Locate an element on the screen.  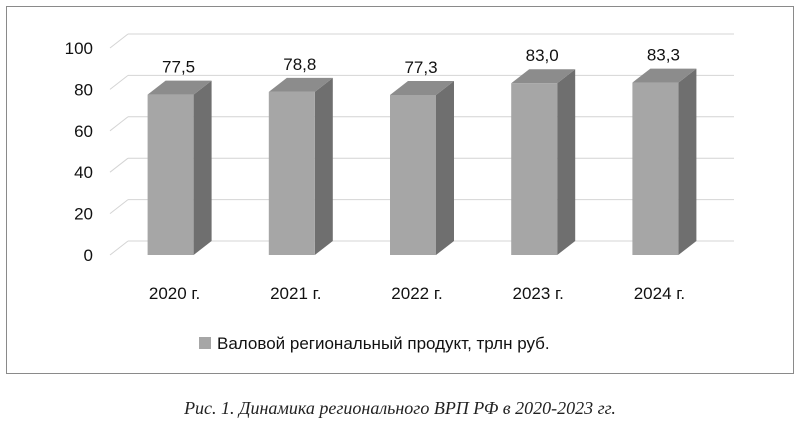
x-tick-label: 2020 г. is located at coordinates (174, 293).